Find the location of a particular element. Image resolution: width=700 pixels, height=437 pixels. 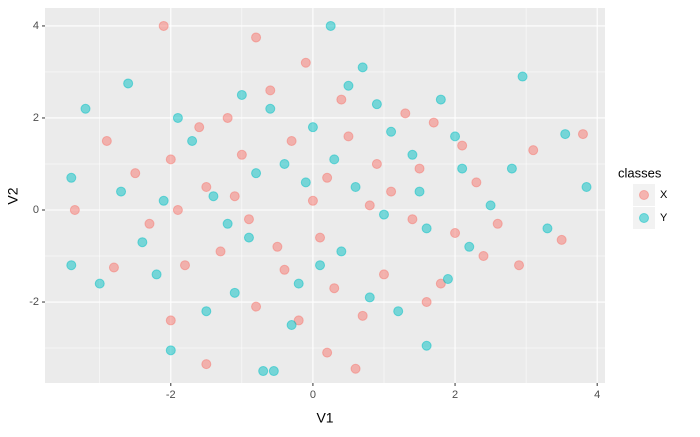

legend-label: Y is located at coordinates (664, 218).